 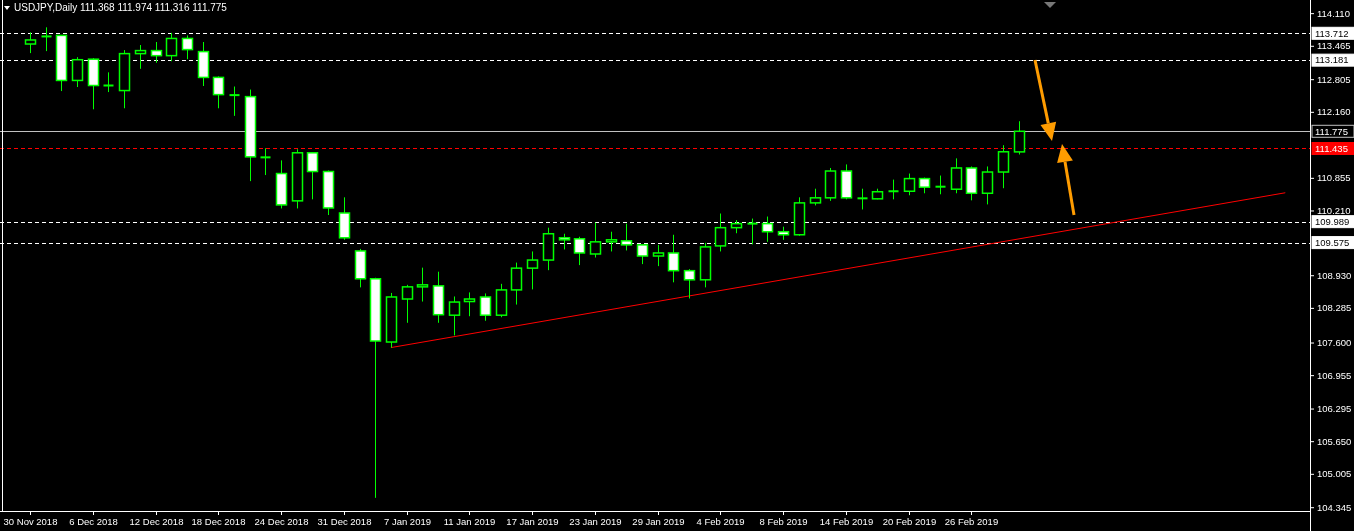 I want to click on ref-line-label: 113.712, so click(x=1332, y=33).